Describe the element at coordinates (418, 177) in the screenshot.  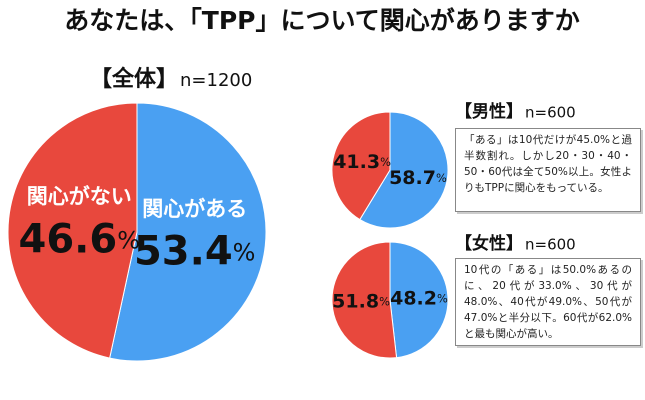
I see `value-label: 58.7%` at that location.